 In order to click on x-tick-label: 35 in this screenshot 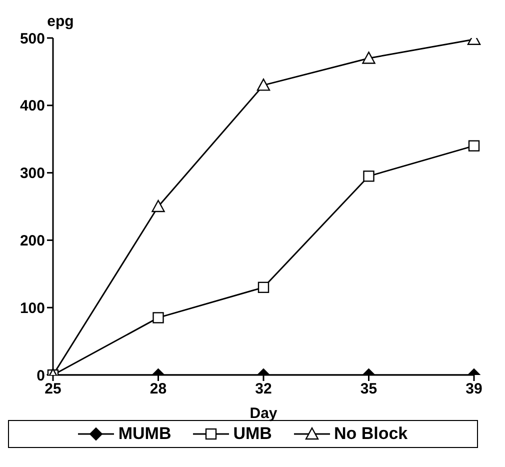, I will do `click(369, 389)`.